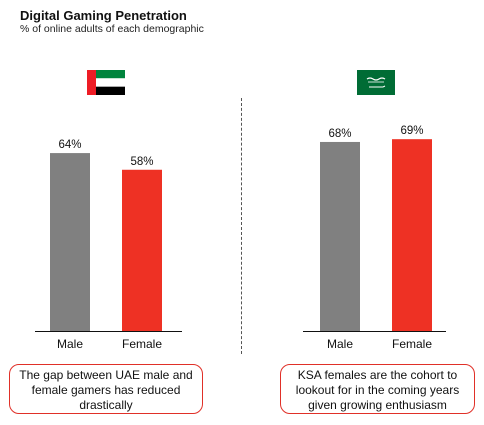 The height and width of the screenshot is (425, 484). What do you see at coordinates (339, 134) in the screenshot?
I see `ksa-value-label-male: 68%` at bounding box center [339, 134].